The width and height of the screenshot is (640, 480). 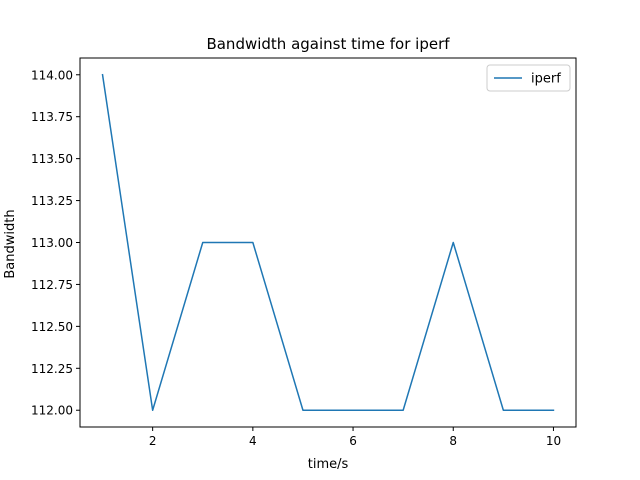 I want to click on y-tick-label: 112.50, so click(x=52, y=327).